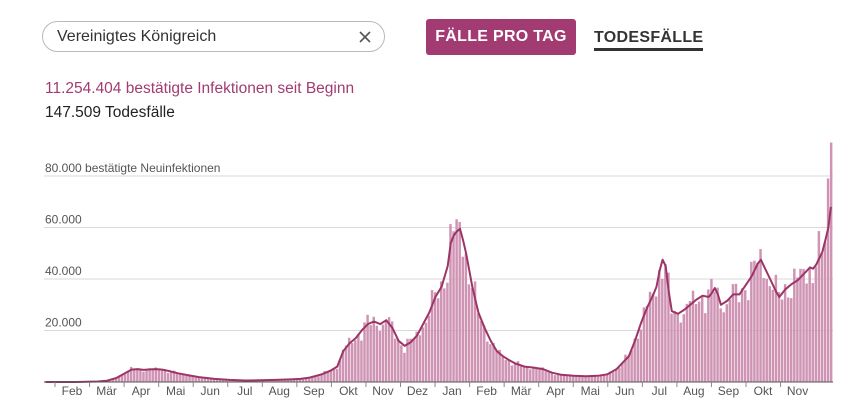  What do you see at coordinates (63, 220) in the screenshot?
I see `y-tick-label: 60.000` at bounding box center [63, 220].